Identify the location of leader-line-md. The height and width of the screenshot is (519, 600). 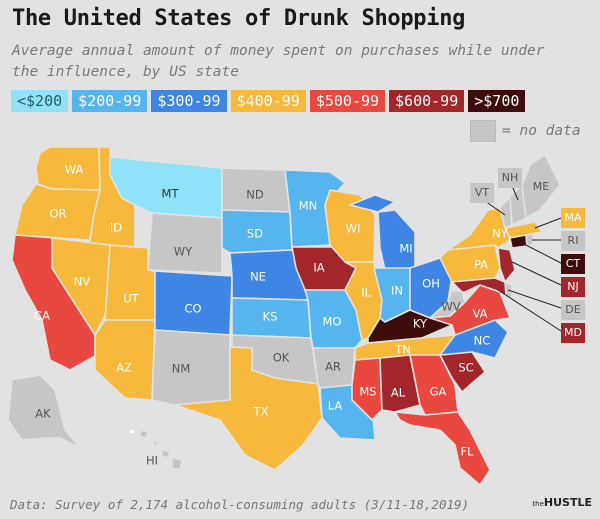
(529, 310).